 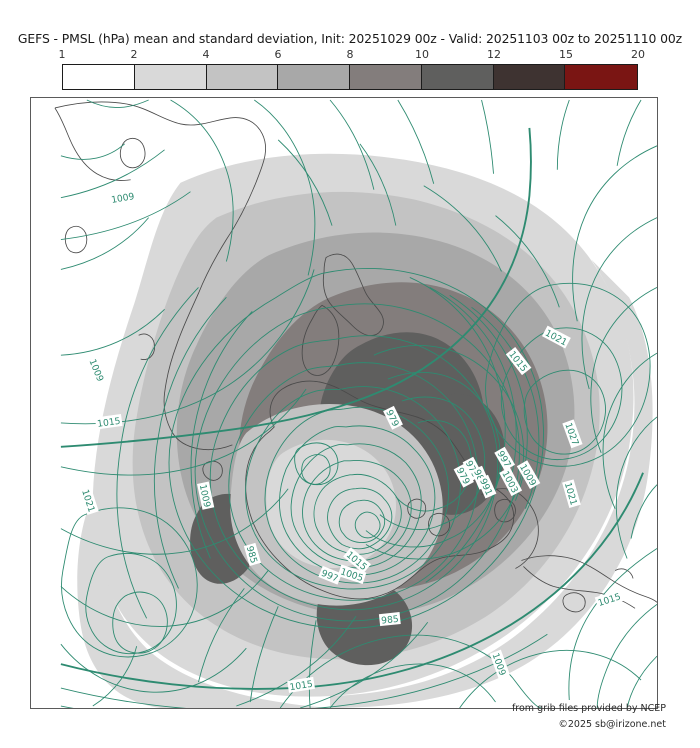 I want to click on colorbar-tick-10: 10, so click(x=422, y=54).